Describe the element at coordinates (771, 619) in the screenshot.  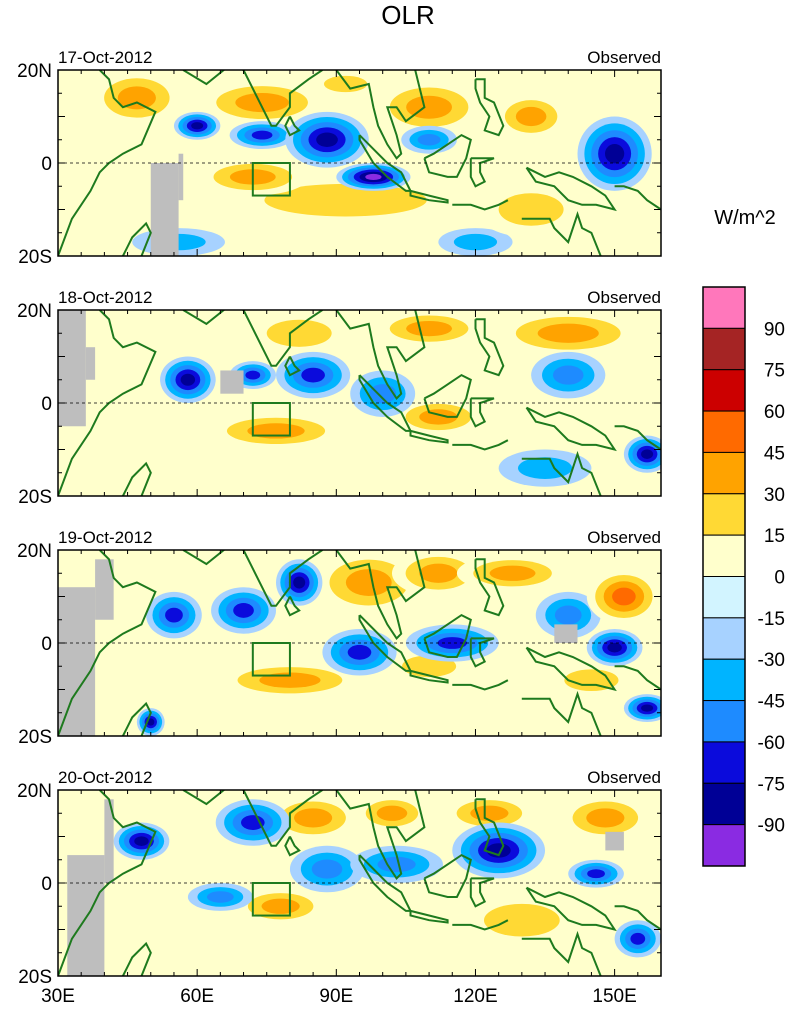
I see `colorbar-label: -15` at that location.